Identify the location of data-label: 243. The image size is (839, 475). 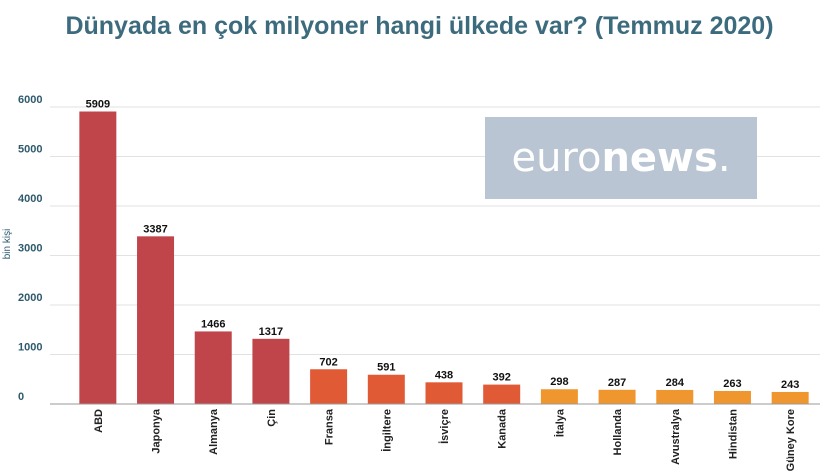
(790, 385).